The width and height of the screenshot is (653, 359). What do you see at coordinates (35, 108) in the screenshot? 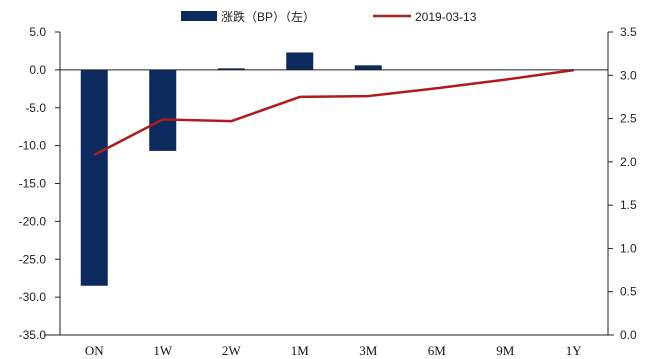
I see `left-tick-label: -5.0` at bounding box center [35, 108].